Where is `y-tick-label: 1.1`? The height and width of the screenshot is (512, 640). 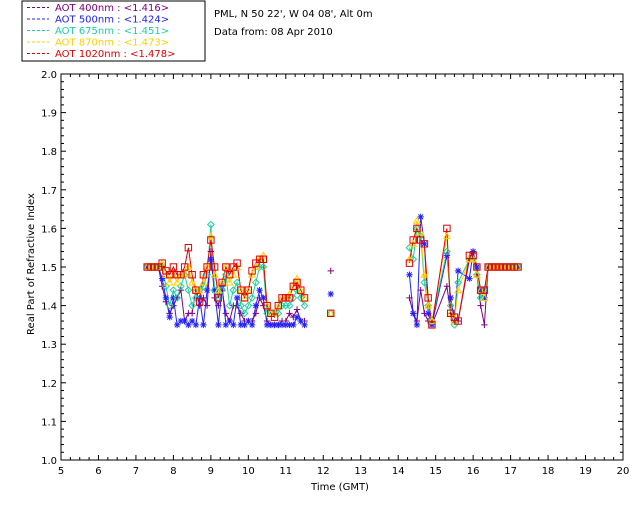 y-tick-label: 1.1 is located at coordinates (49, 422).